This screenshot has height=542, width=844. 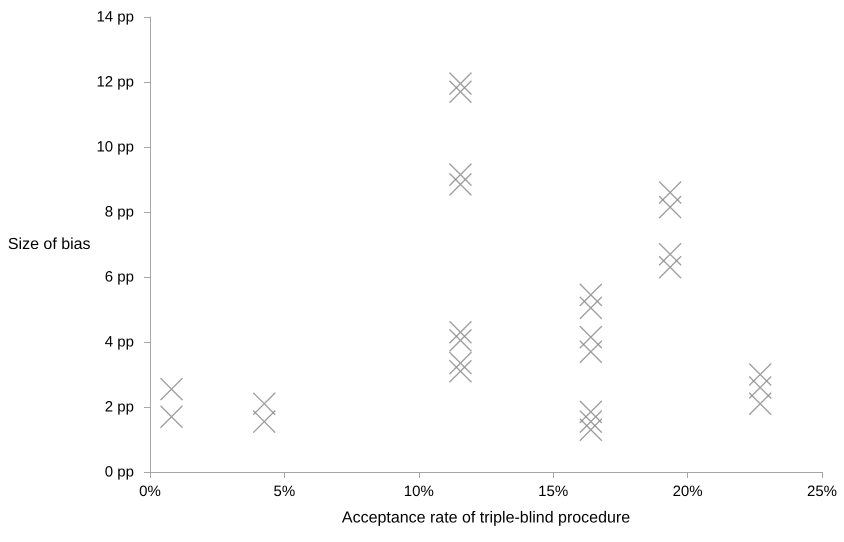 What do you see at coordinates (553, 491) in the screenshot?
I see `x-tick-label: 15%` at bounding box center [553, 491].